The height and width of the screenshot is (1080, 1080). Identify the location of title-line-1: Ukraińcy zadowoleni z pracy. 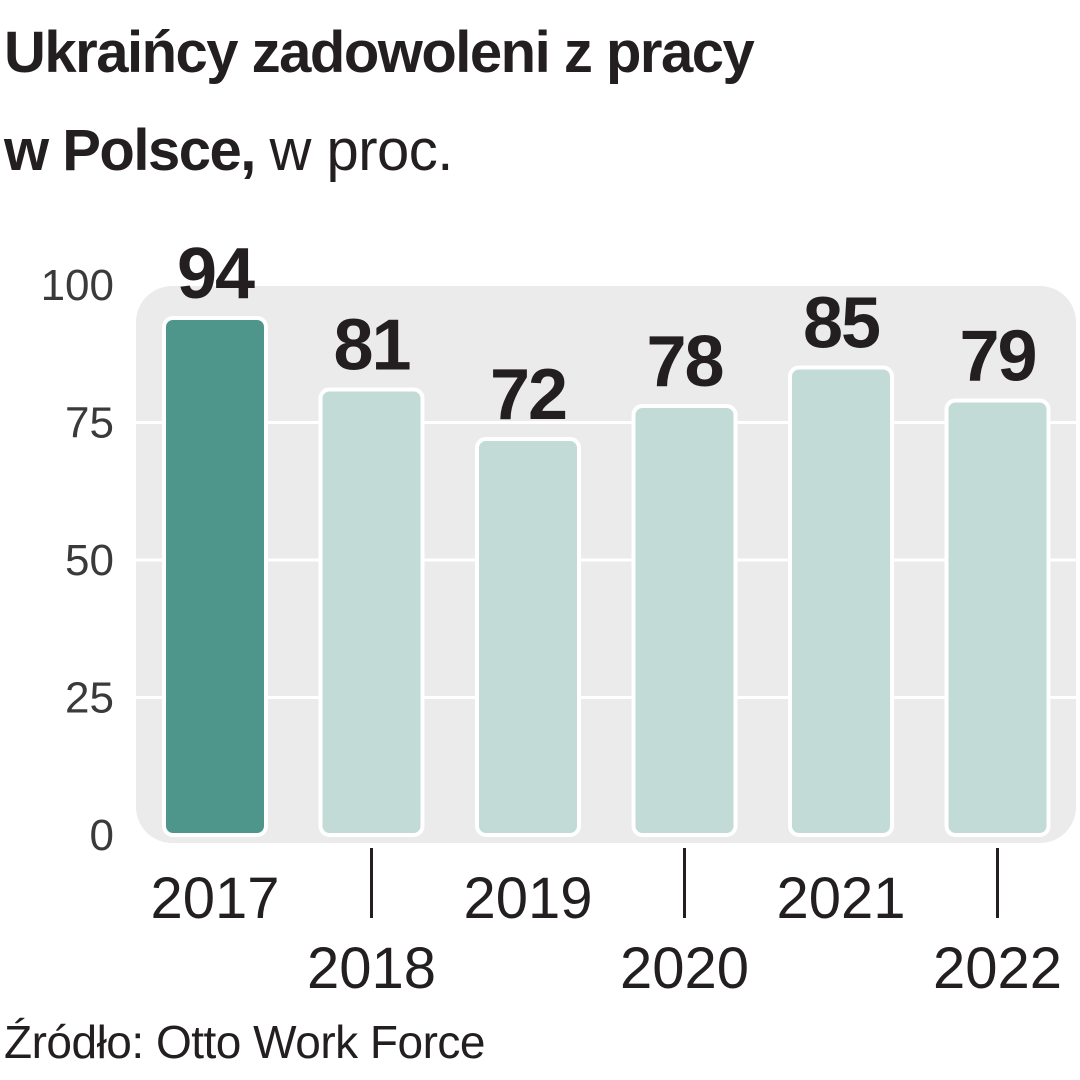
(379, 52).